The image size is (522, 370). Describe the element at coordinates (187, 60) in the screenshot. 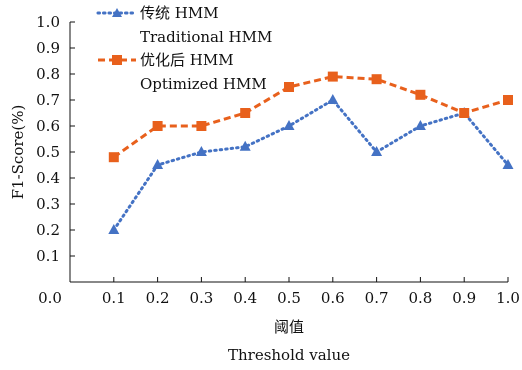

I see `legend-label-optimized-cn: 优化后 HMM` at that location.